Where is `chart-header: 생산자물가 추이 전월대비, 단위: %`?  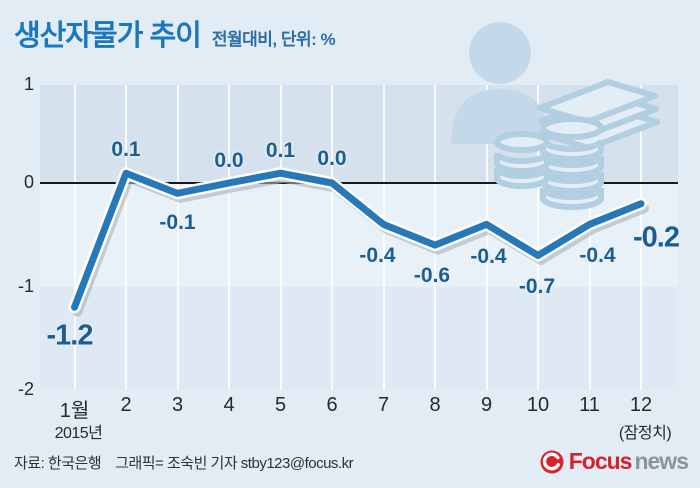
chart-header: 생산자물가 추이 전월대비, 단위: % is located at coordinates (175, 33).